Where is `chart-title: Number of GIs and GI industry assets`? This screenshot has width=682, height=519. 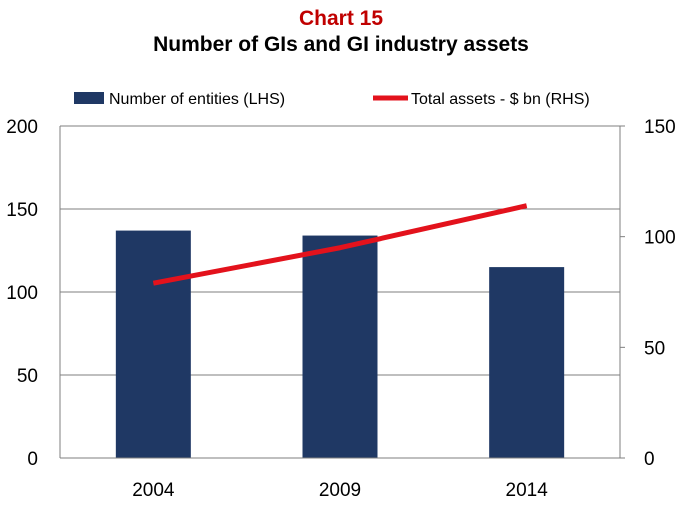
chart-title: Number of GIs and GI industry assets is located at coordinates (341, 44).